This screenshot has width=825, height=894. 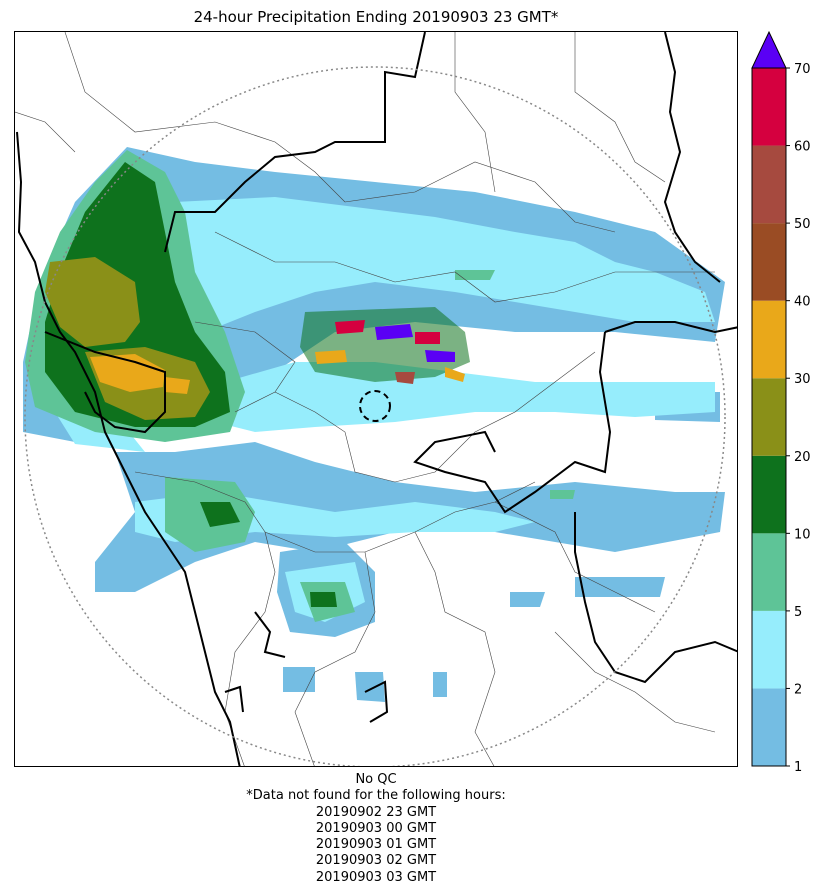 What do you see at coordinates (802, 379) in the screenshot?
I see `colorbar-tick-label: 30` at bounding box center [802, 379].